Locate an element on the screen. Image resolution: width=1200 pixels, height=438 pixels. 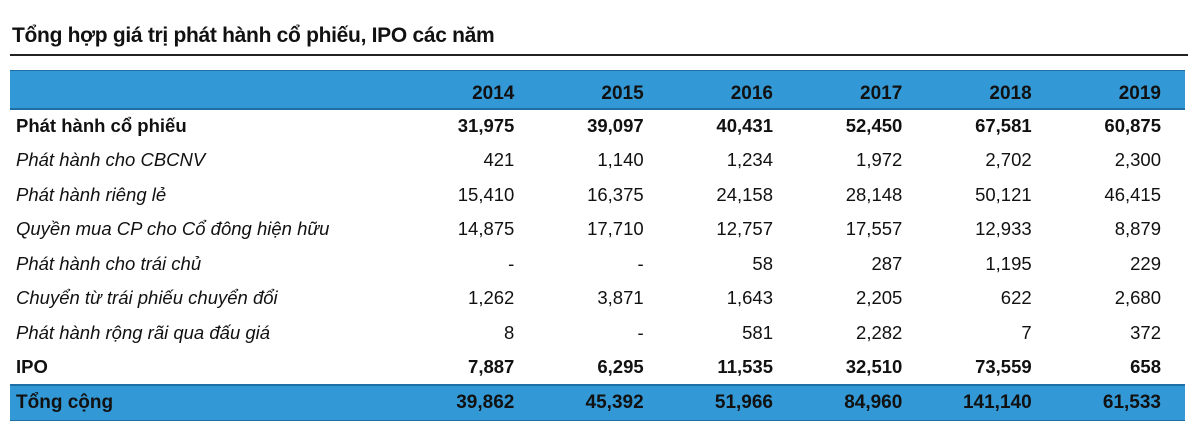
table-cell: 73,559 is located at coordinates (1003, 366).